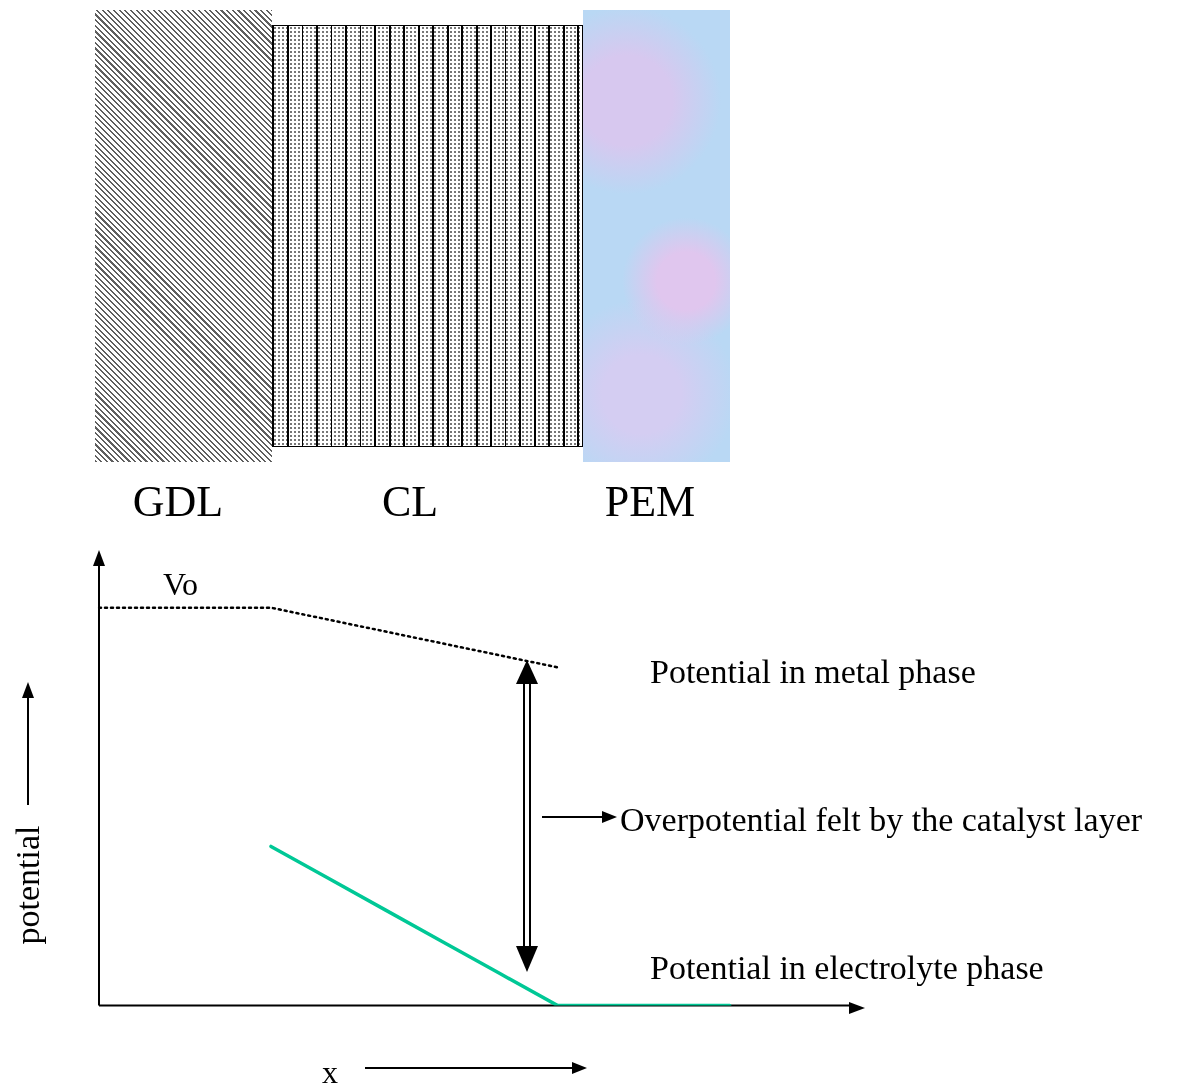  What do you see at coordinates (881, 819) in the screenshot?
I see `annotation: Overpotential felt by the catalyst layer` at bounding box center [881, 819].